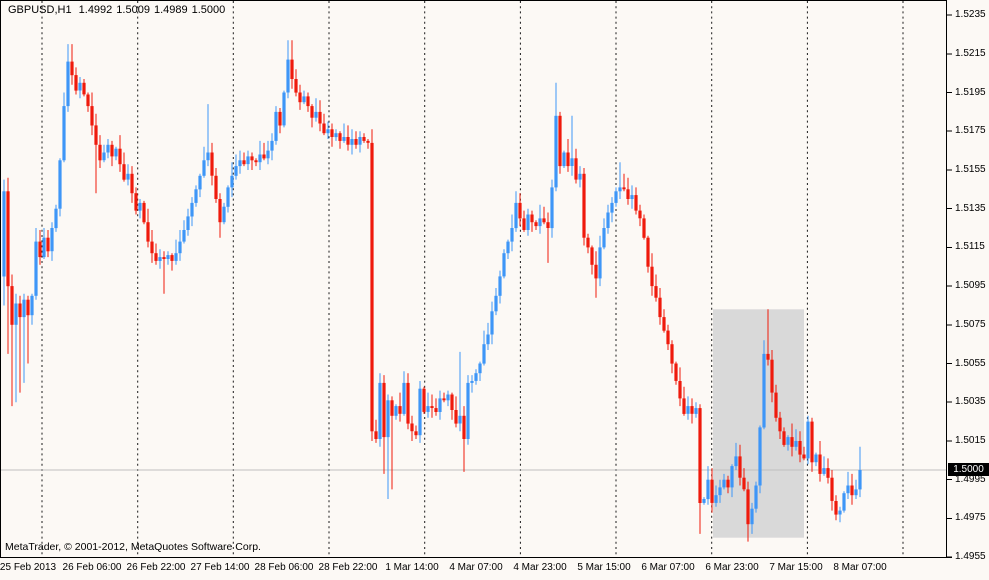  I want to click on quote-high: 1.5009, so click(133, 10).